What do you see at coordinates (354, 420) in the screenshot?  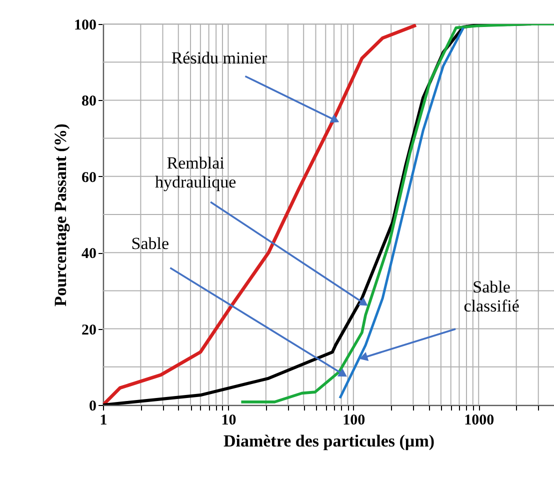 I see `x-tick-label: 100` at bounding box center [354, 420].